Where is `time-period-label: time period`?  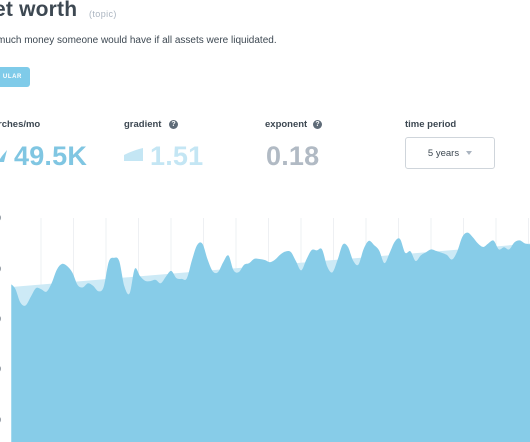 time-period-label: time period is located at coordinates (431, 124).